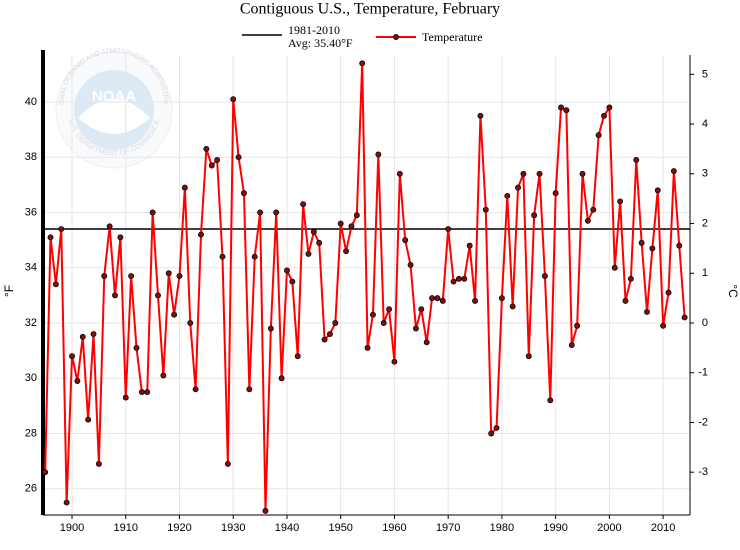 This screenshot has width=740, height=550. Describe the element at coordinates (72, 528) in the screenshot. I see `x-tick-label: 1900` at that location.